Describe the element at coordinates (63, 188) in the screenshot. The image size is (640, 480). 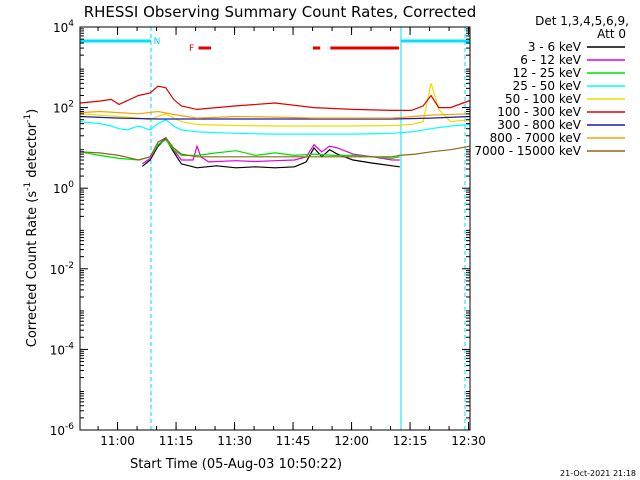
I see `y-tick-label-3: 10⁰` at that location.